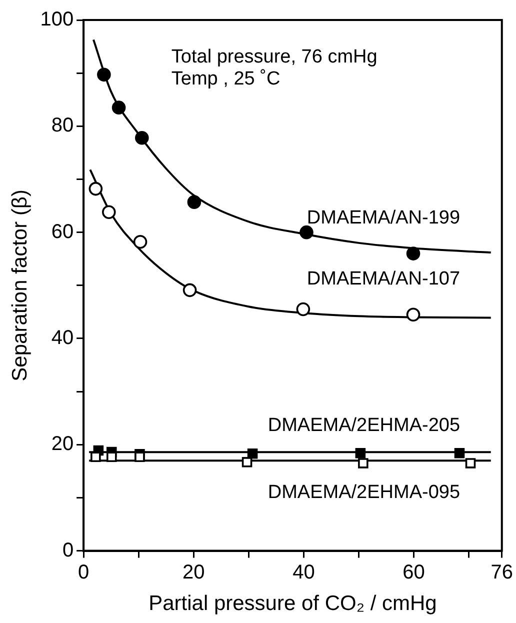  I want to click on x-tick-label: 76, so click(501, 572).